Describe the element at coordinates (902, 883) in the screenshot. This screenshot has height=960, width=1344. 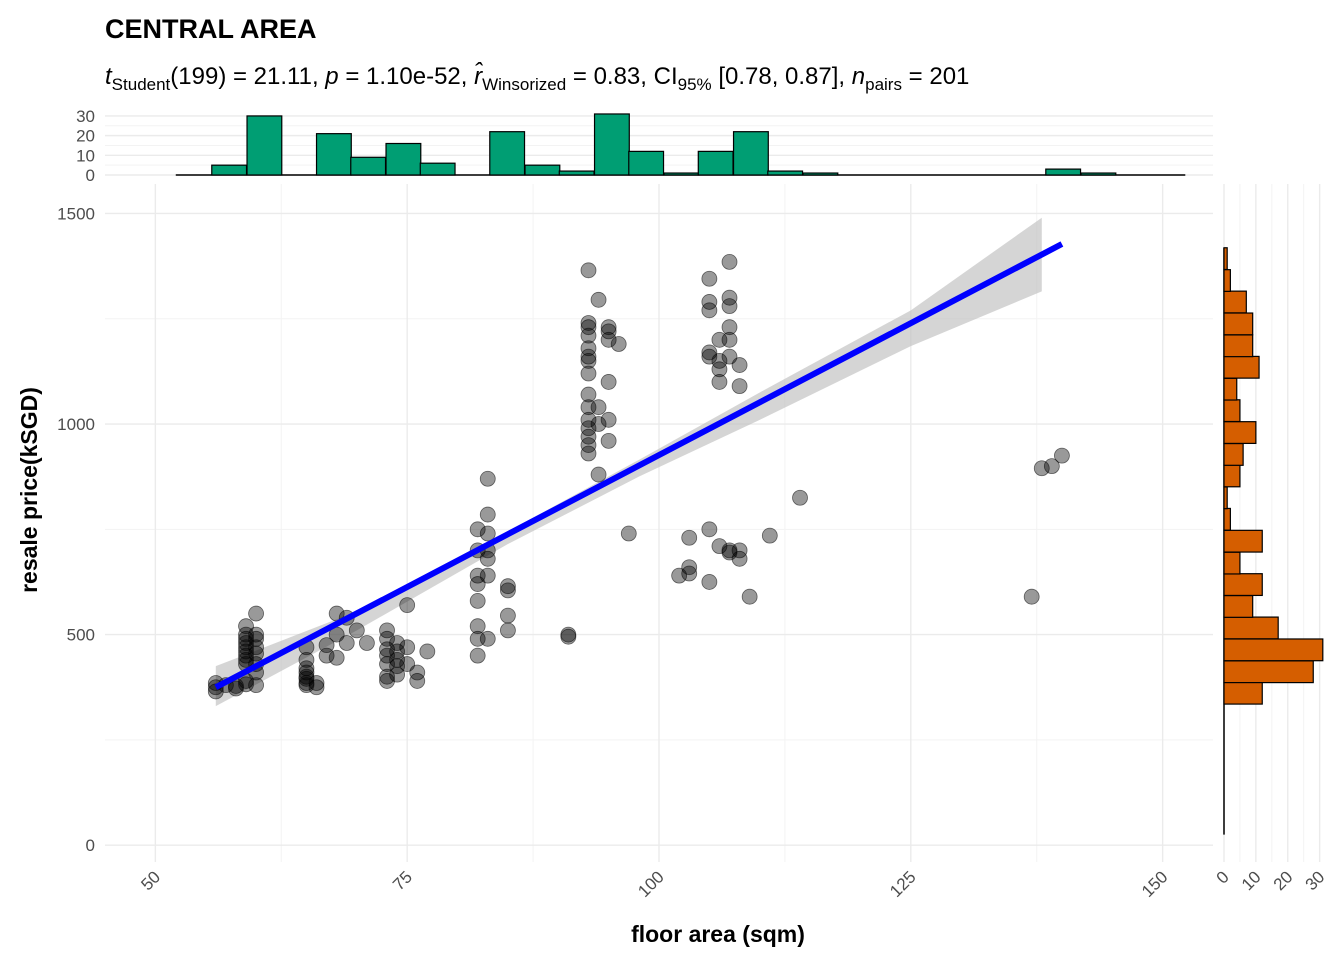
I see `x-tick-label: 125` at that location.